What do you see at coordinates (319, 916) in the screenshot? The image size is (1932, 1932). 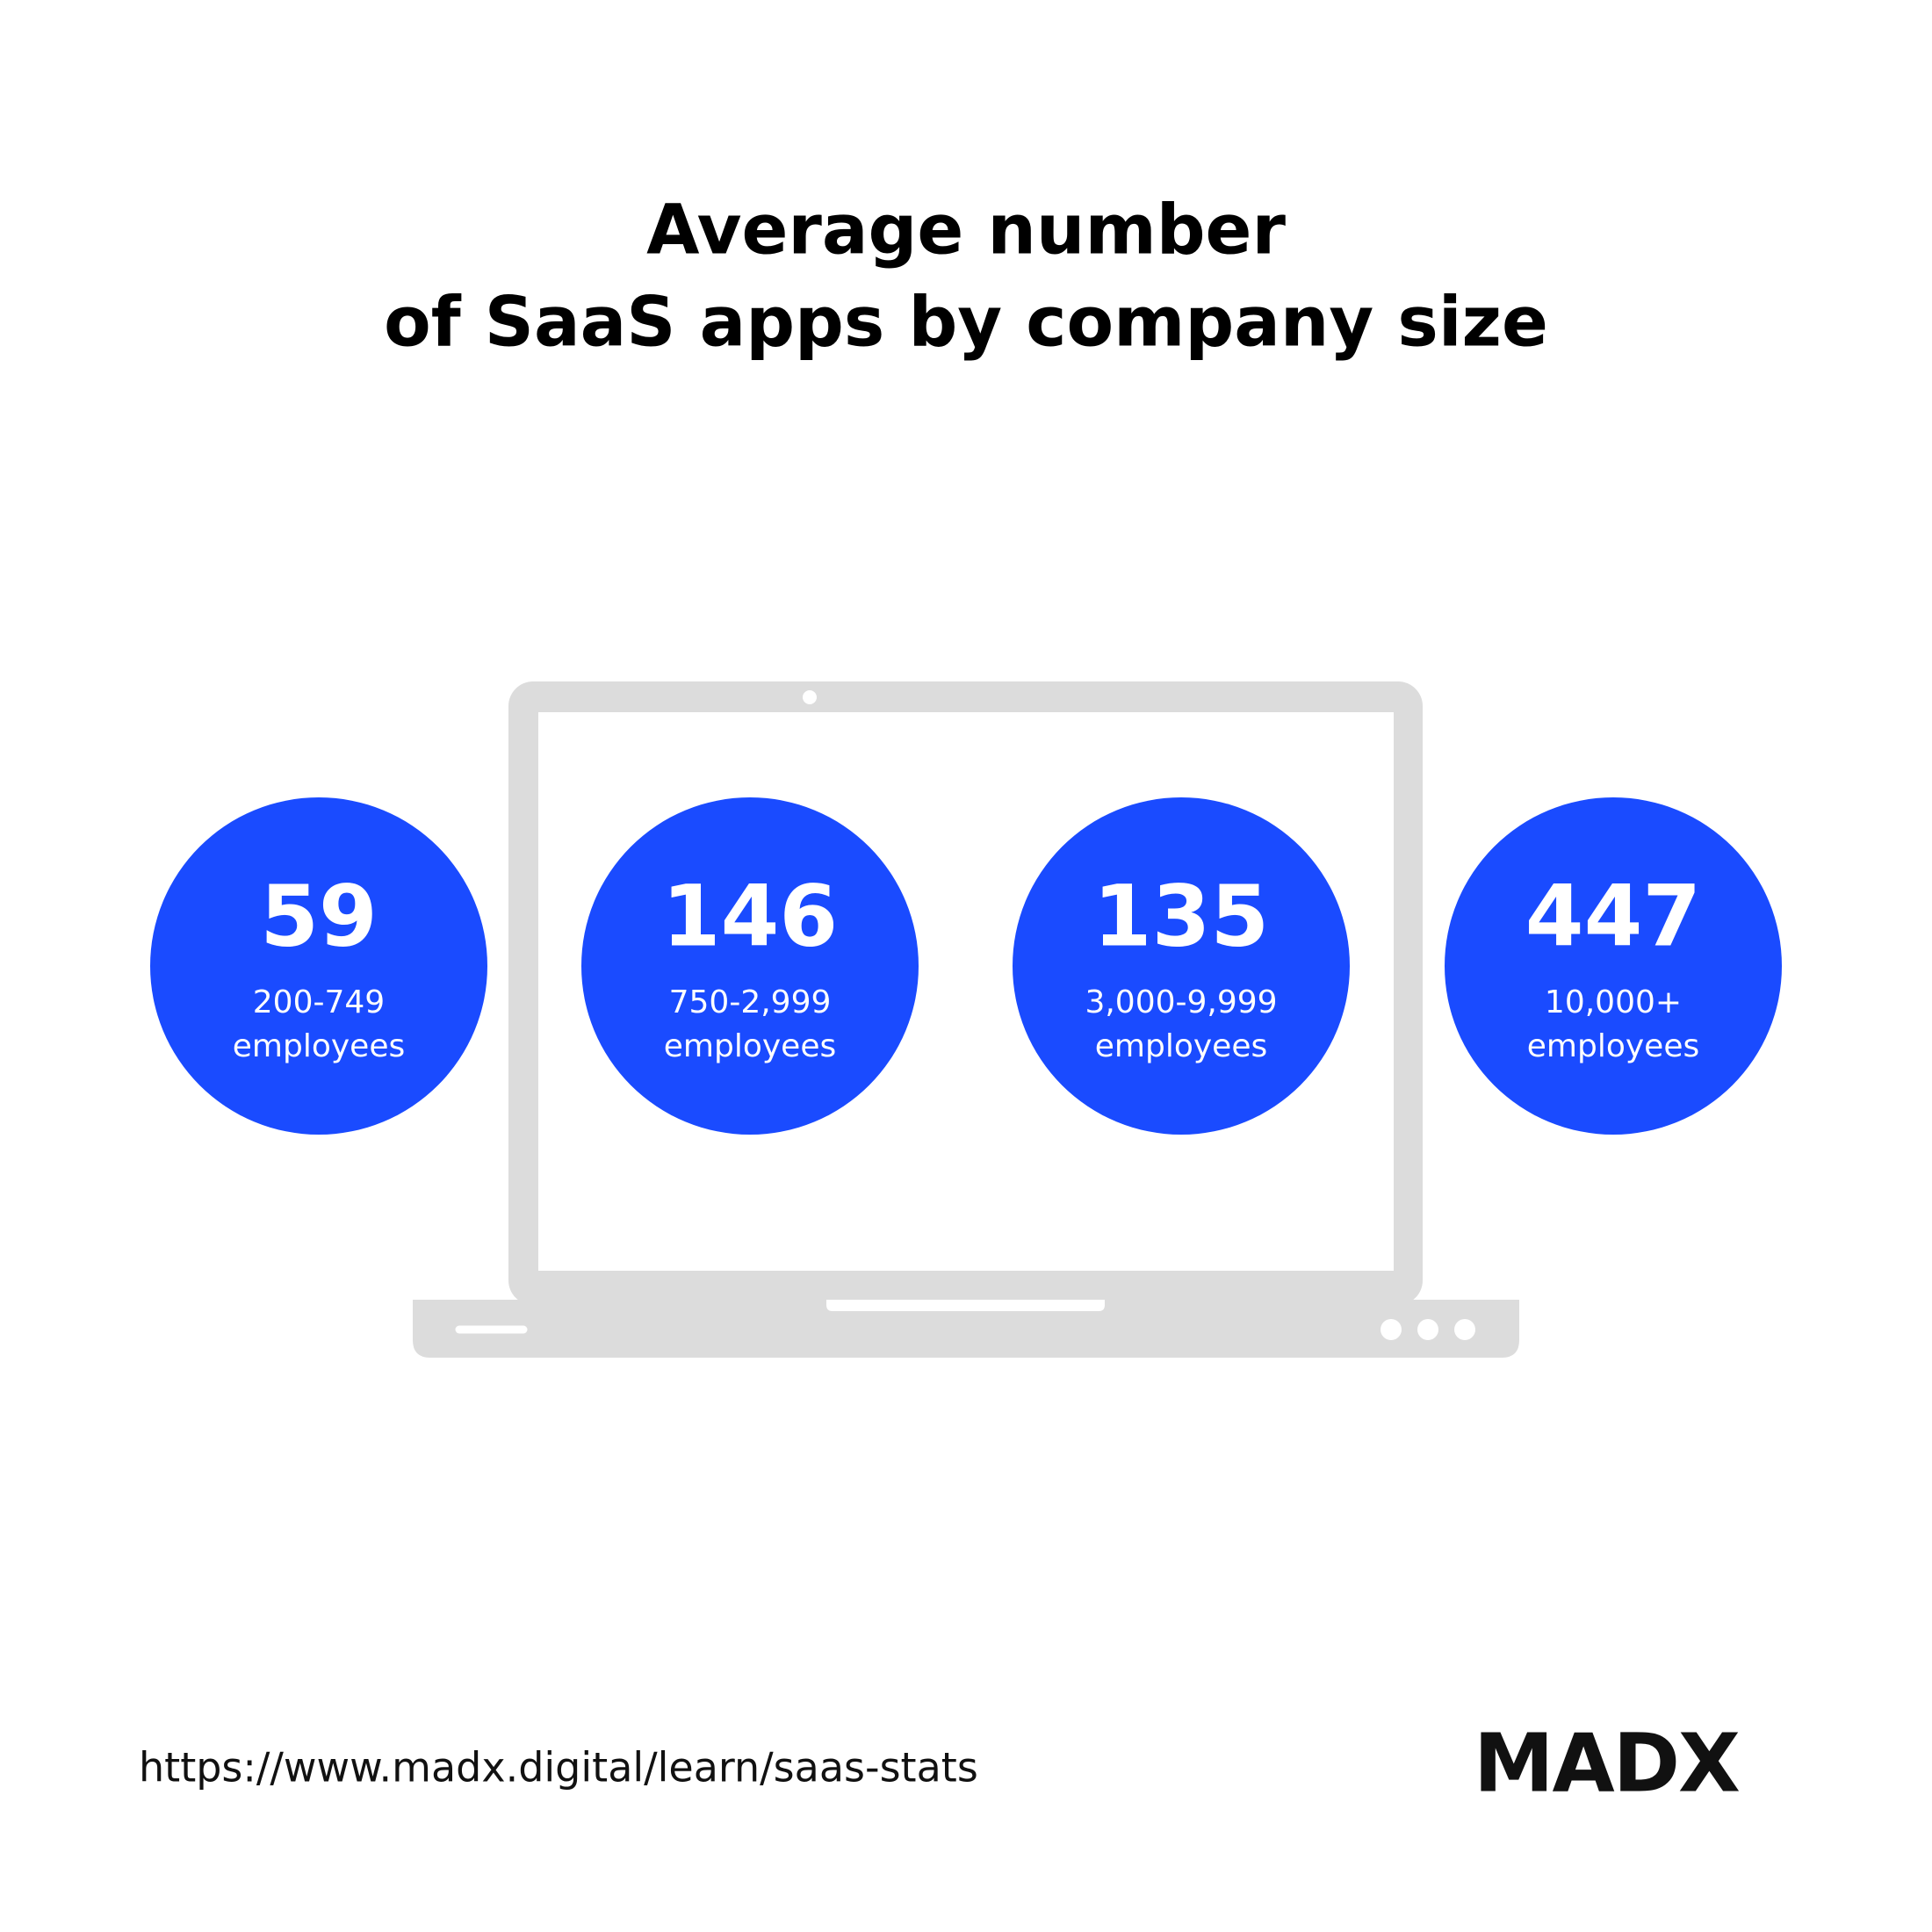 I see `stat-value: 59` at bounding box center [319, 916].